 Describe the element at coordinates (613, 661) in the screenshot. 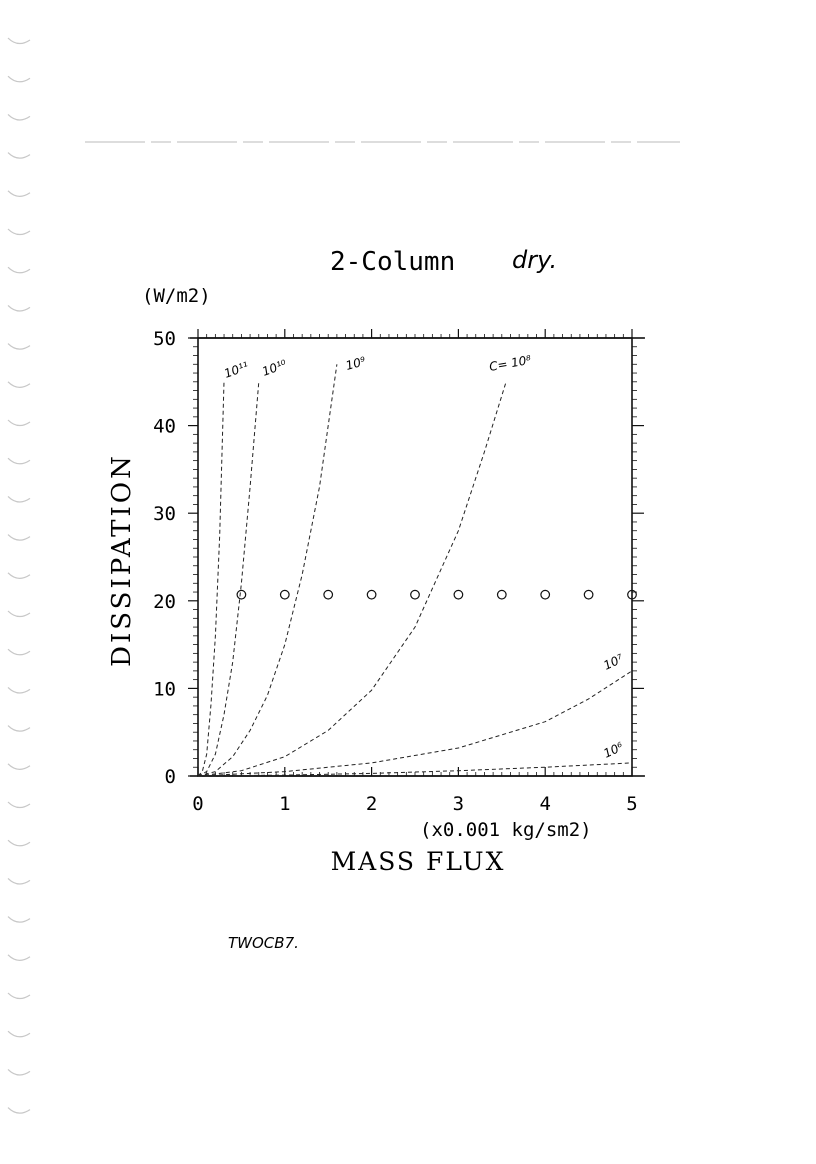

I see `curve-annotation: 10⁷` at that location.